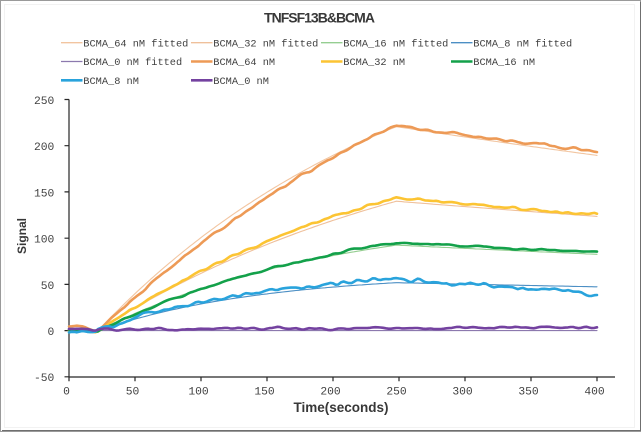 Image resolution: width=641 pixels, height=432 pixels. What do you see at coordinates (241, 82) in the screenshot?
I see `svg-text: BCMA_0 nM` at bounding box center [241, 82].